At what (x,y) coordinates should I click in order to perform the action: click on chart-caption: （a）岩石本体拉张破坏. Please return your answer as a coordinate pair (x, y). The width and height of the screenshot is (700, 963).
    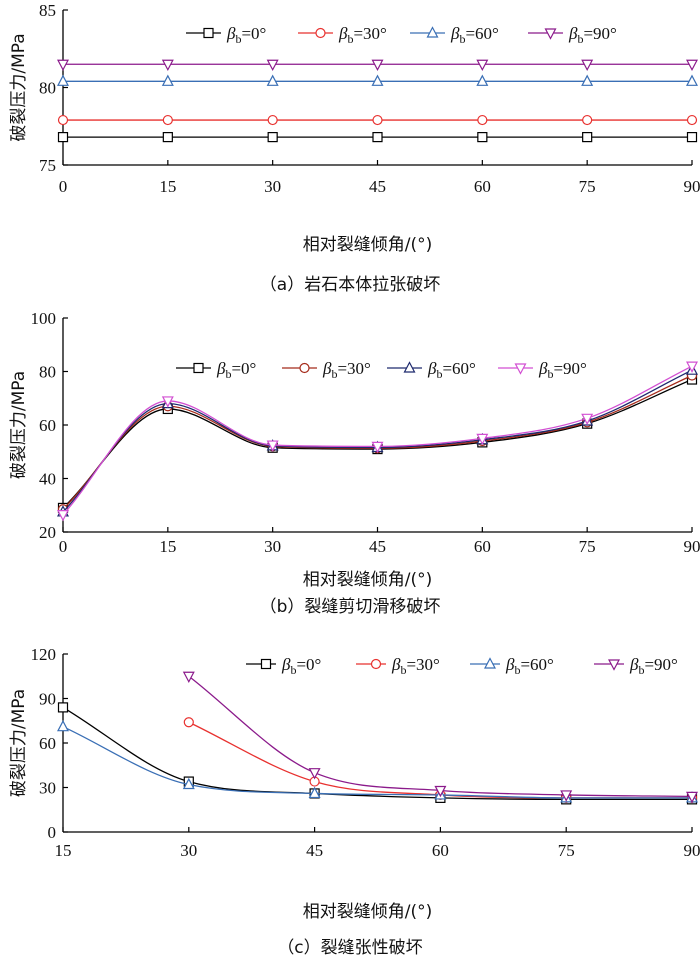
    Looking at the image, I should click on (350, 285).